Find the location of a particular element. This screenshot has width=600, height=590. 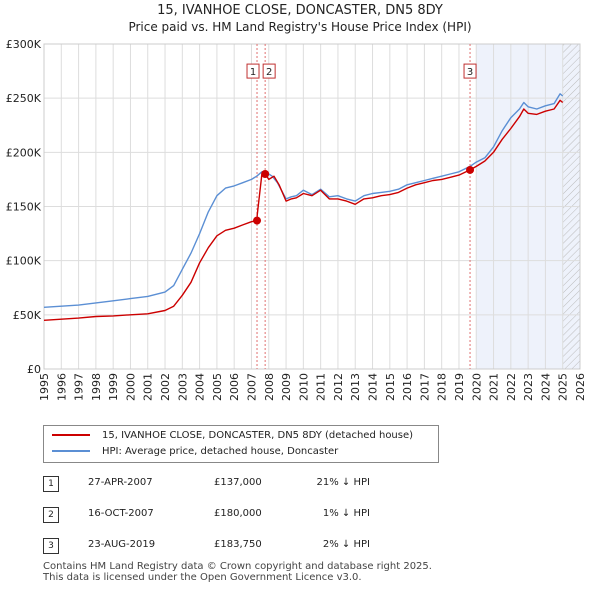

x-tick-label: 2003 is located at coordinates (182, 387).